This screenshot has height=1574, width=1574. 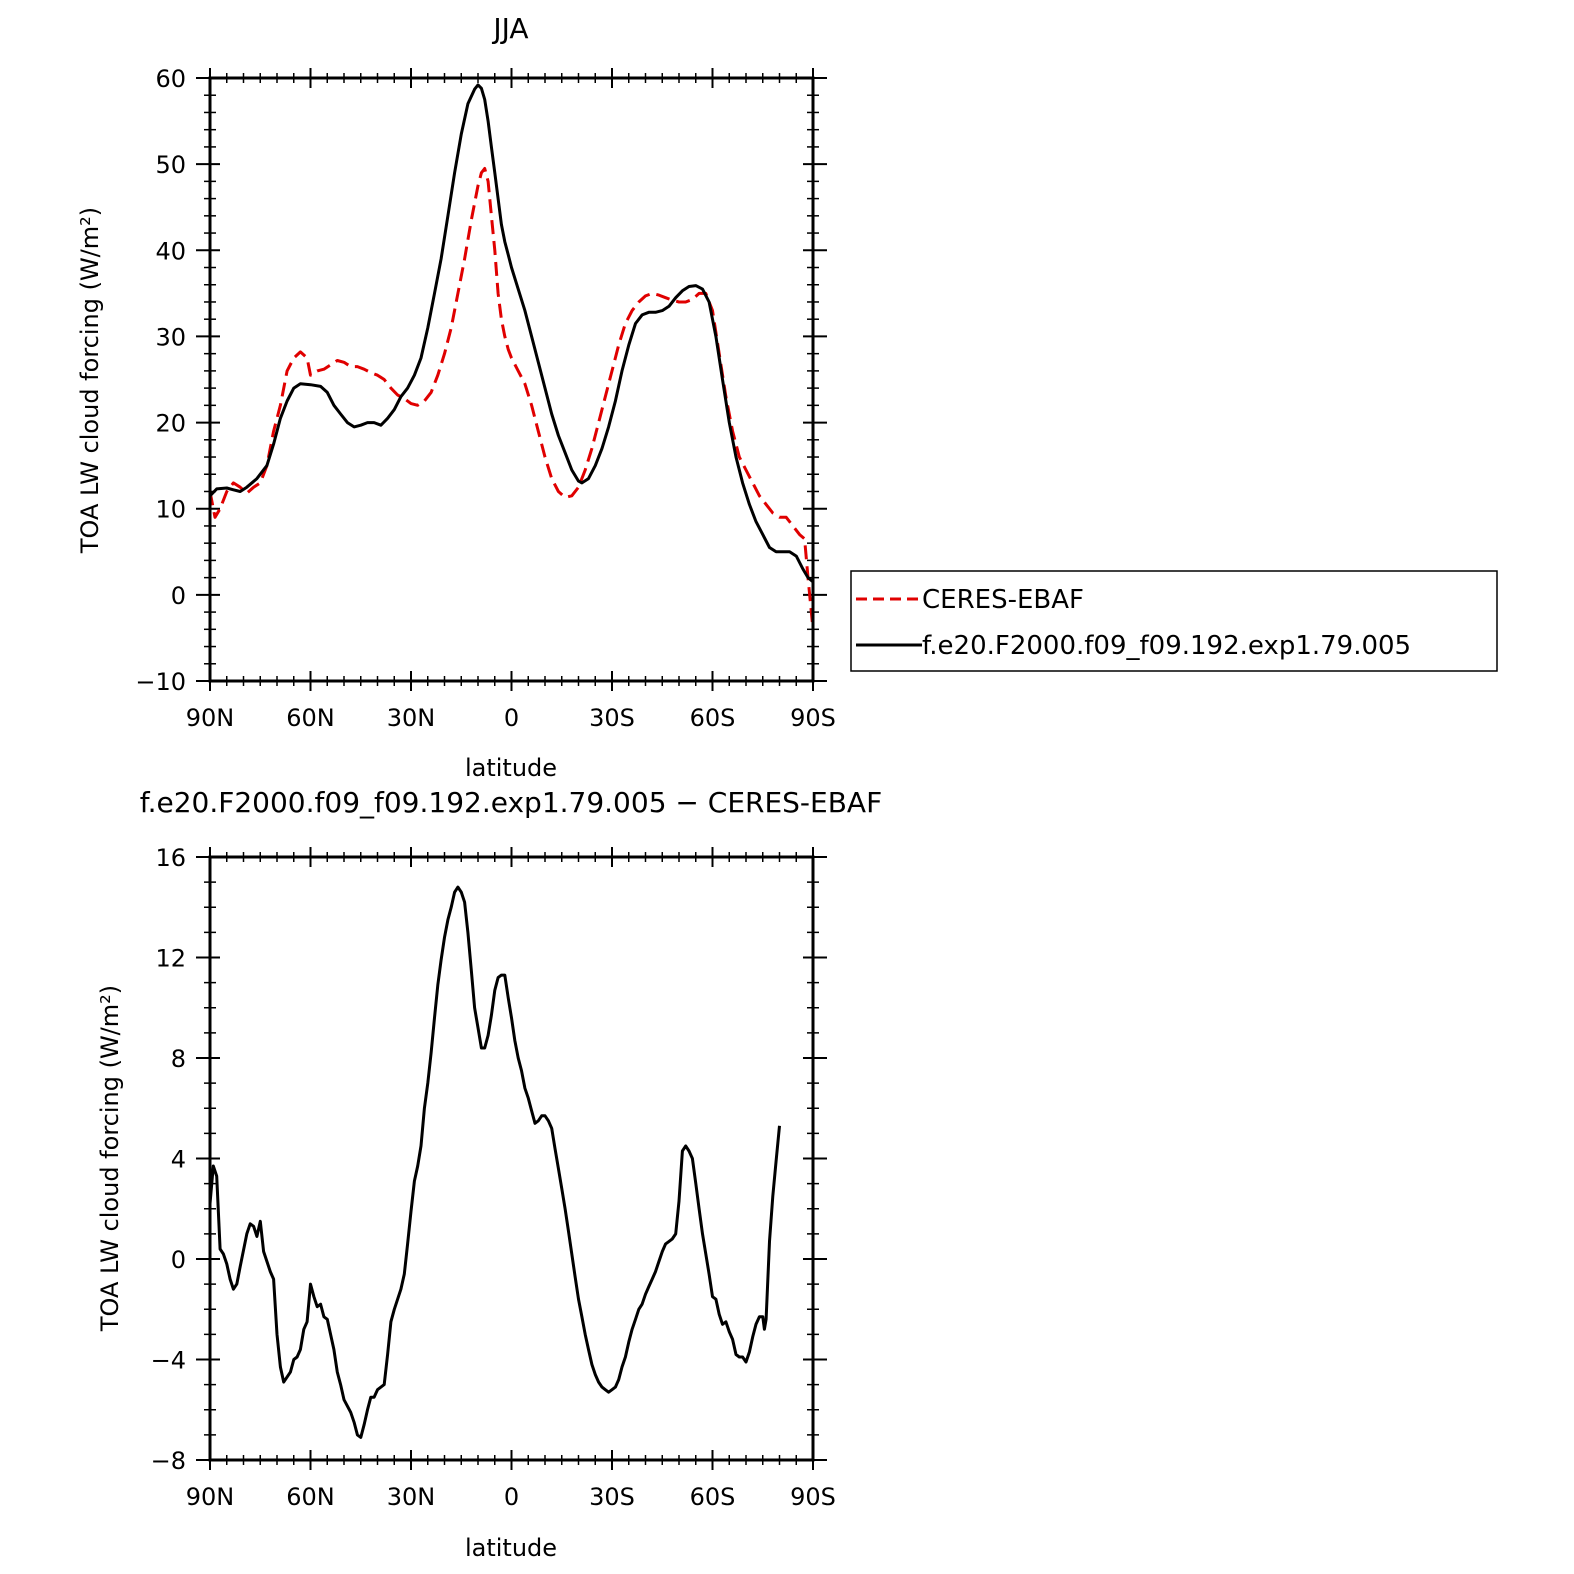 What do you see at coordinates (170, 79) in the screenshot?
I see `y-tick-label: 60` at bounding box center [170, 79].